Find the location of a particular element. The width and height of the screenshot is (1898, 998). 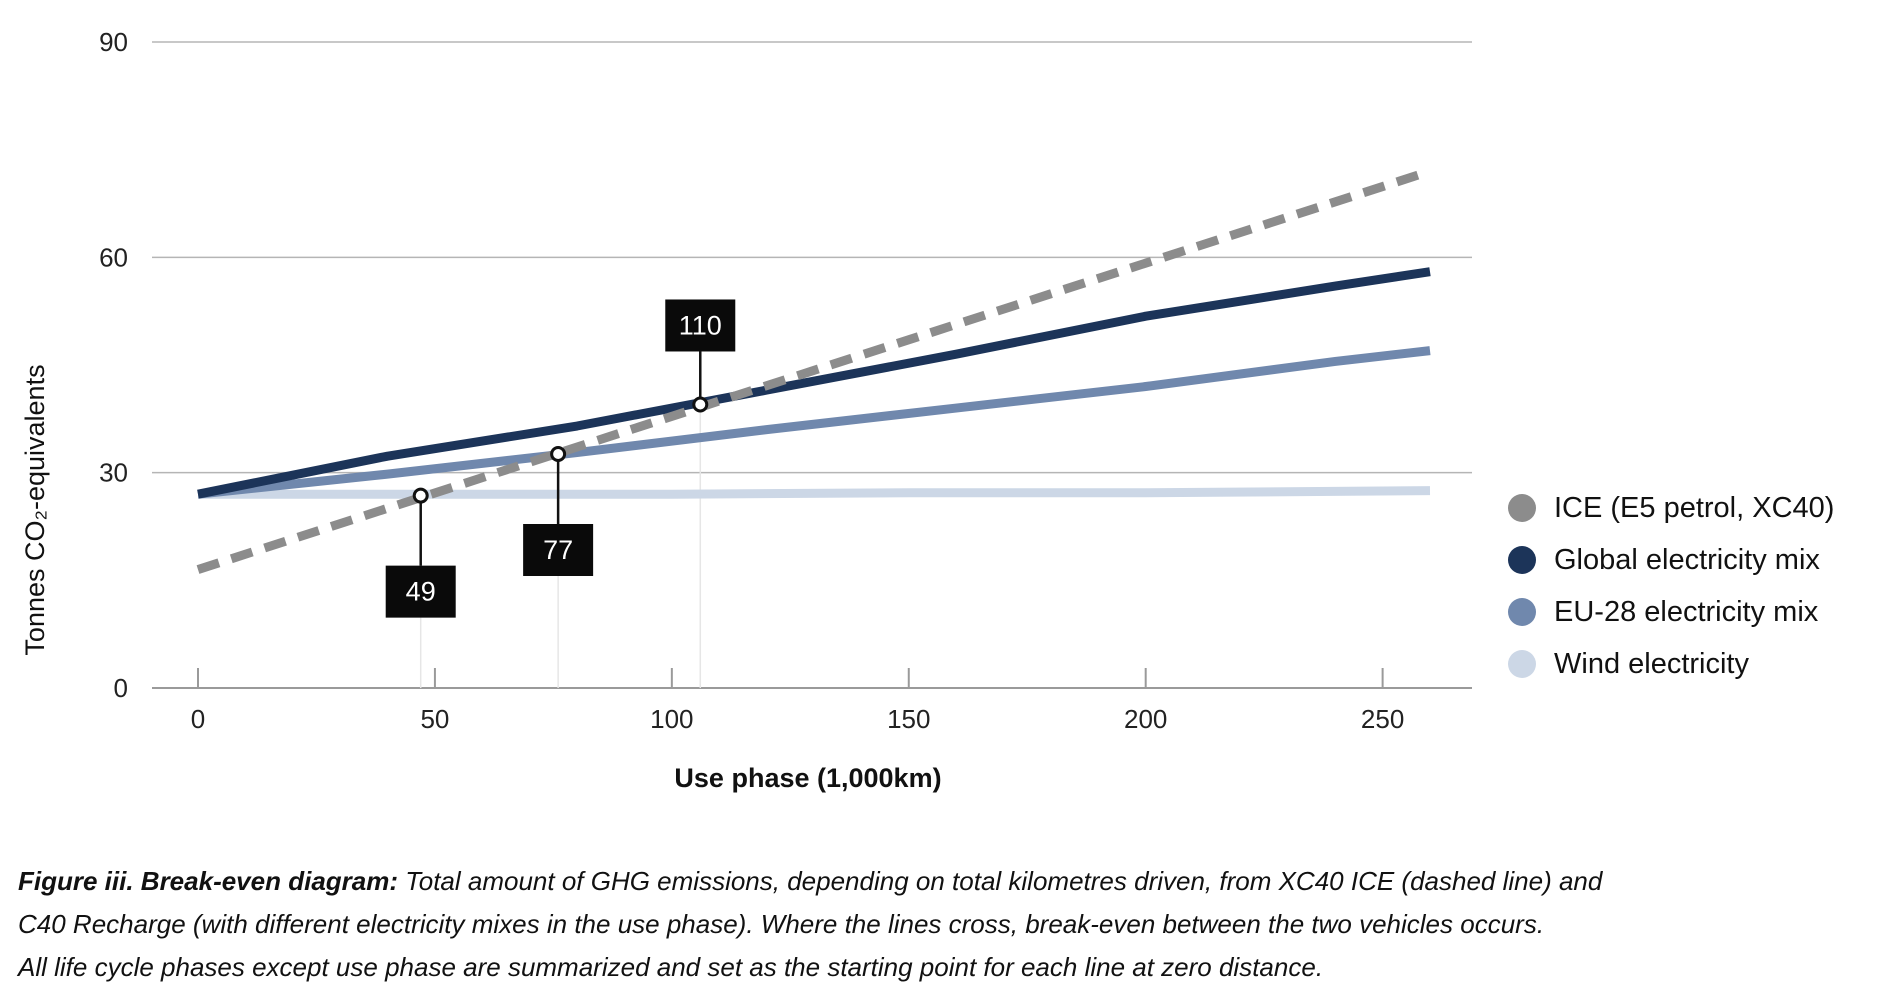

x-tick-label: 200 is located at coordinates (1145, 719).